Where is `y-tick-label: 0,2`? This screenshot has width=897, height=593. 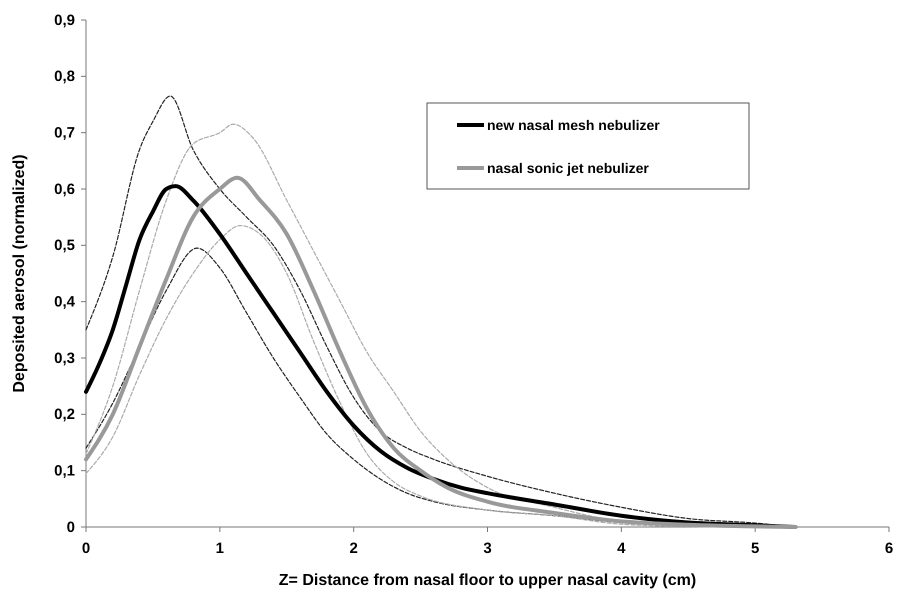 y-tick-label: 0,2 is located at coordinates (64, 415).